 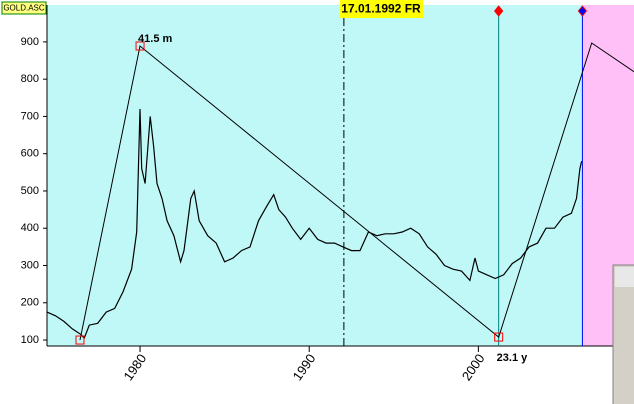 What do you see at coordinates (30, 191) in the screenshot?
I see `y-tick-label: 500` at bounding box center [30, 191].